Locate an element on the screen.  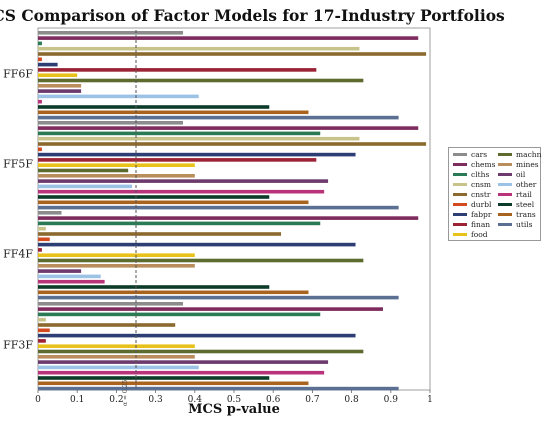
x-tick-label: 0.2 is located at coordinates (116, 400).